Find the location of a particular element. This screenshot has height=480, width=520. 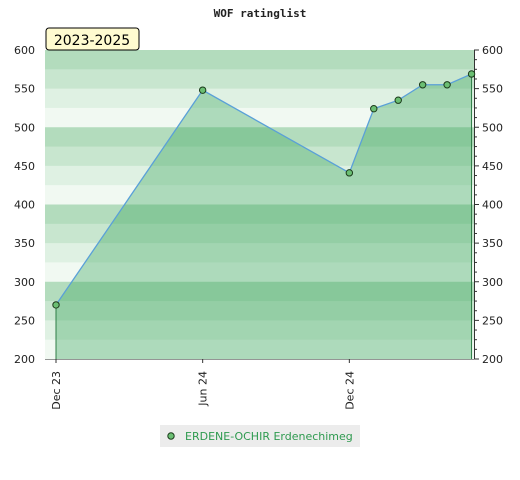

x-tick-label: Dec 23 is located at coordinates (56, 390).